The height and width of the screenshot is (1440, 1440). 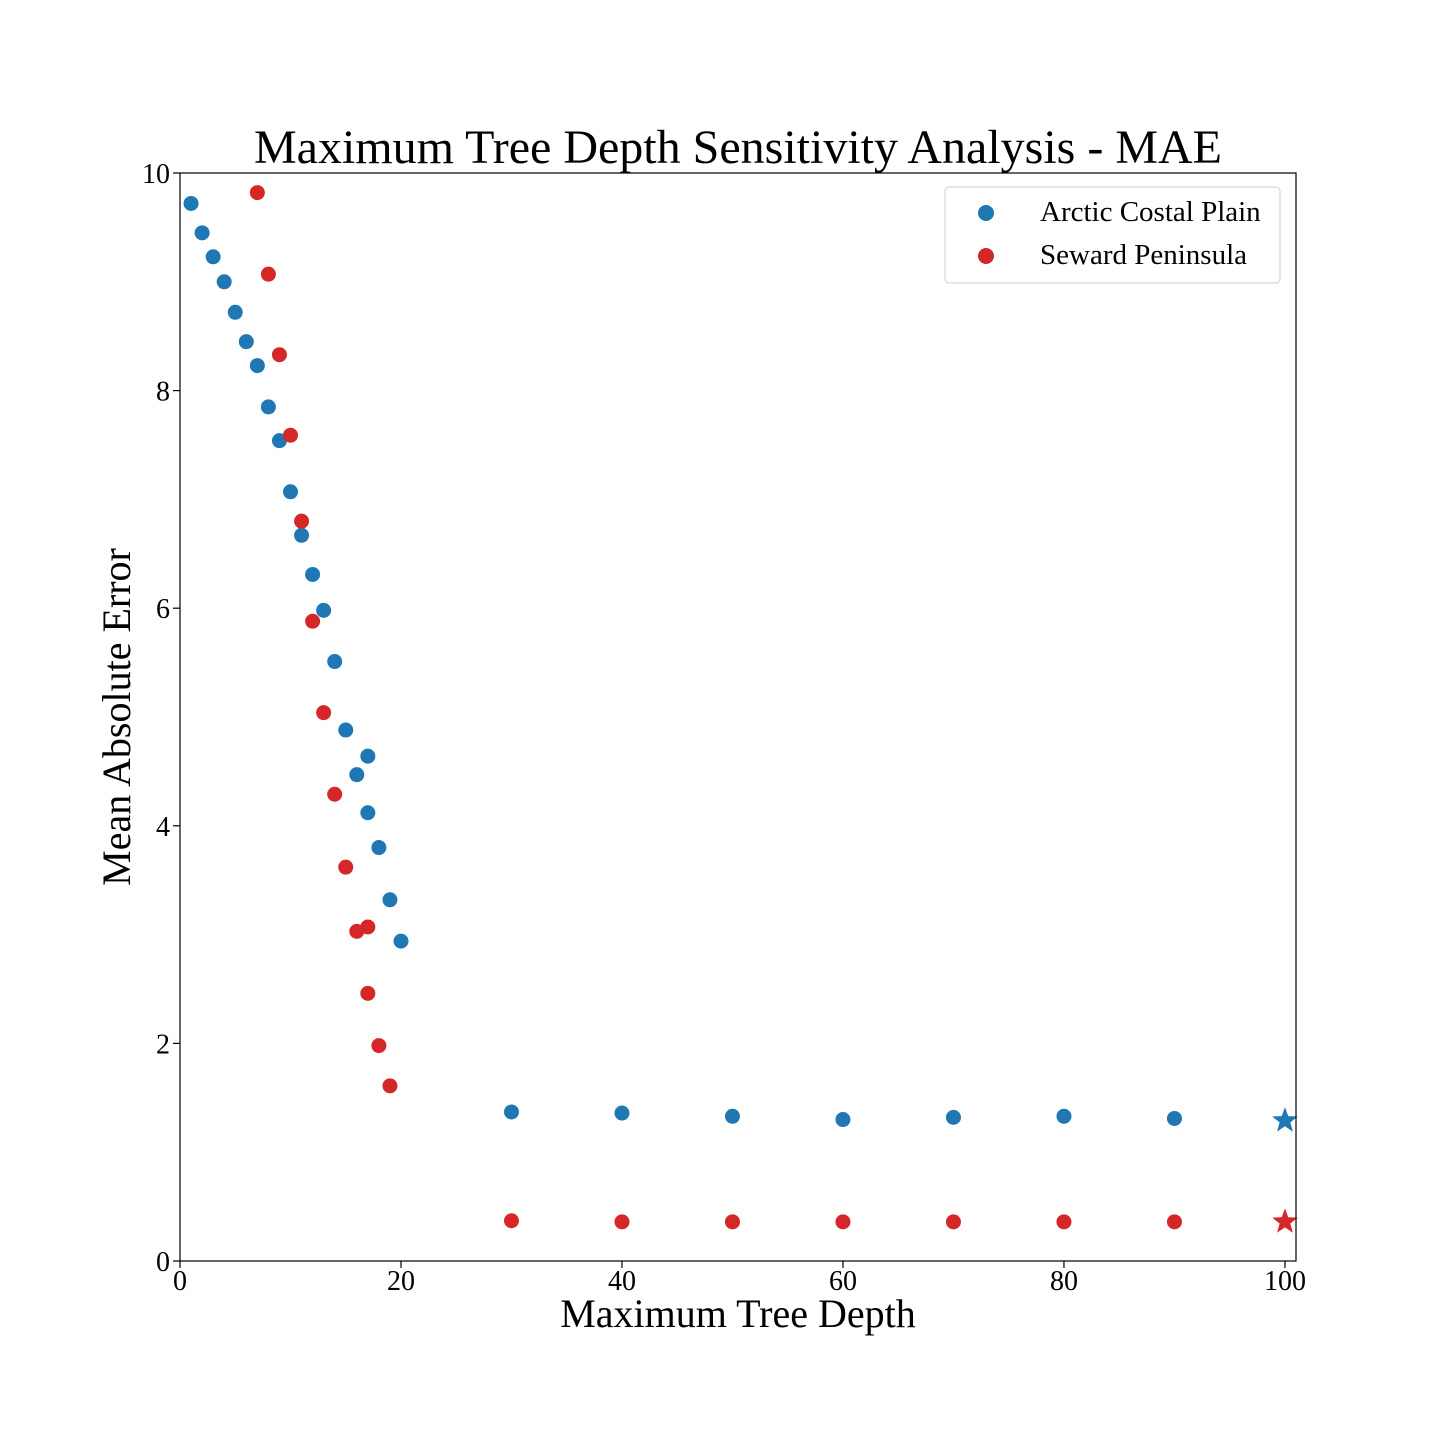 I want to click on x-tick-label: 20, so click(x=401, y=1281).